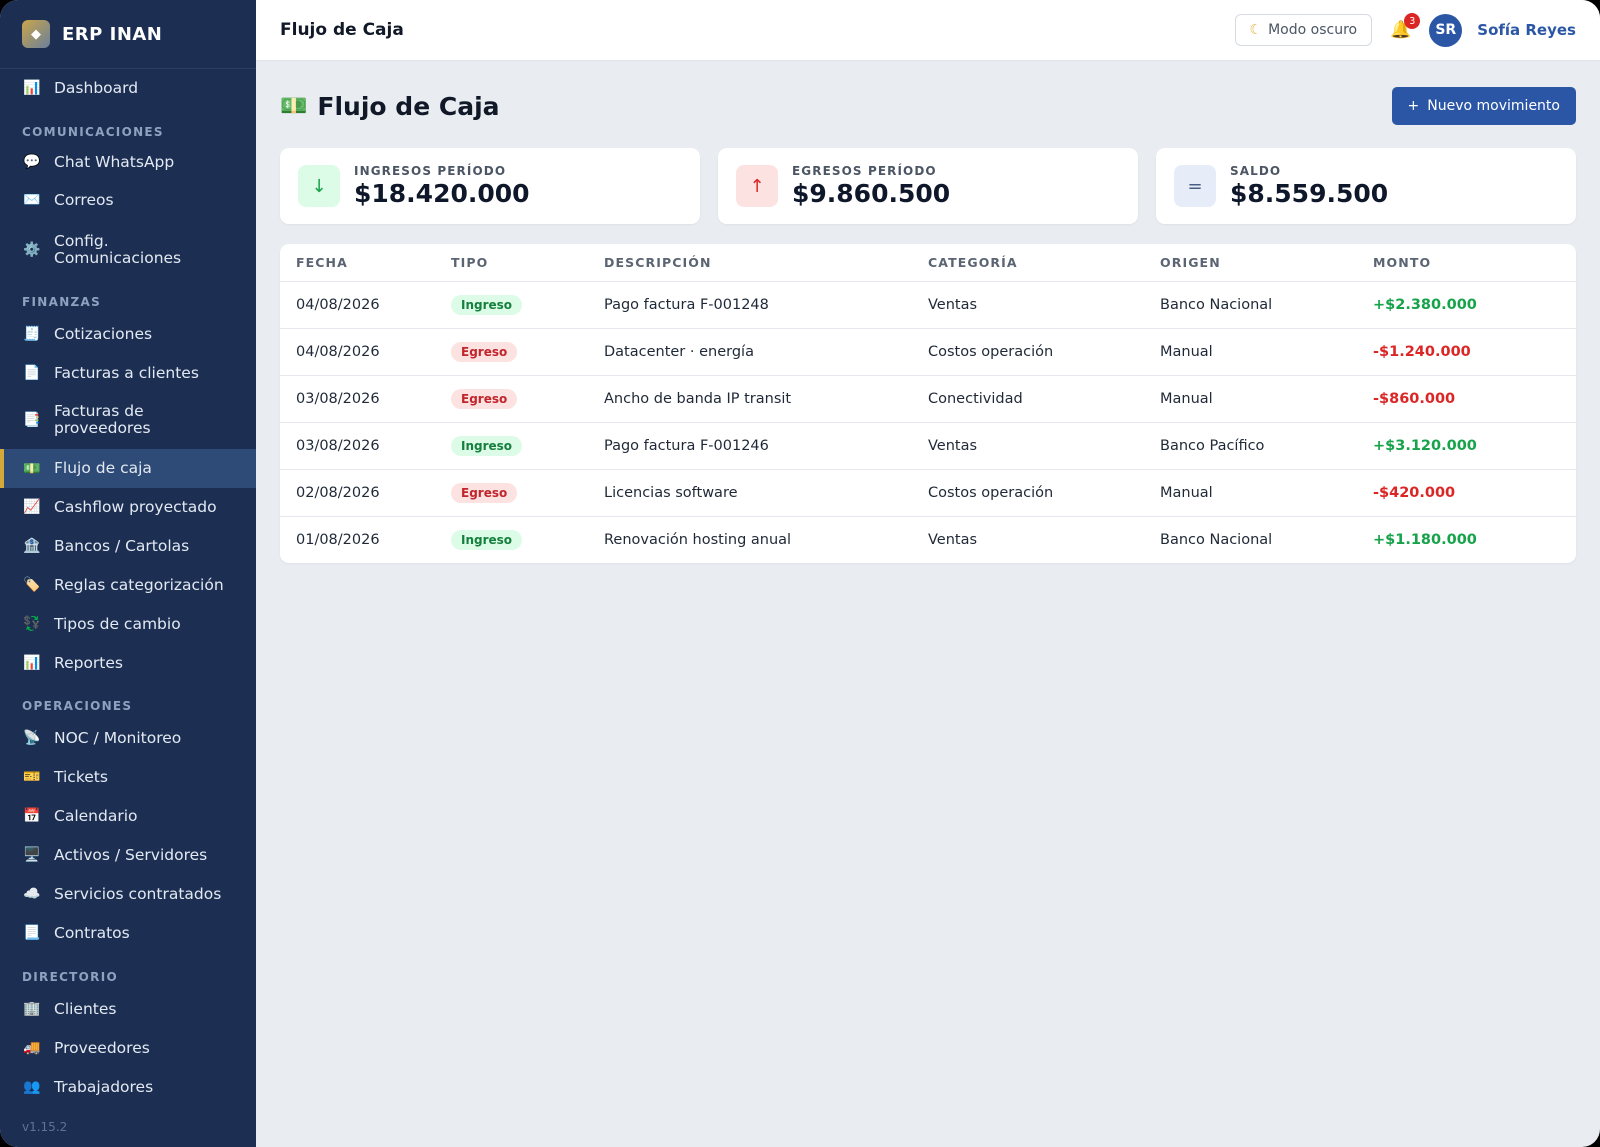 This screenshot has width=1600, height=1147. I want to click on balance-card: = SALDO $8.559.500, so click(1366, 186).